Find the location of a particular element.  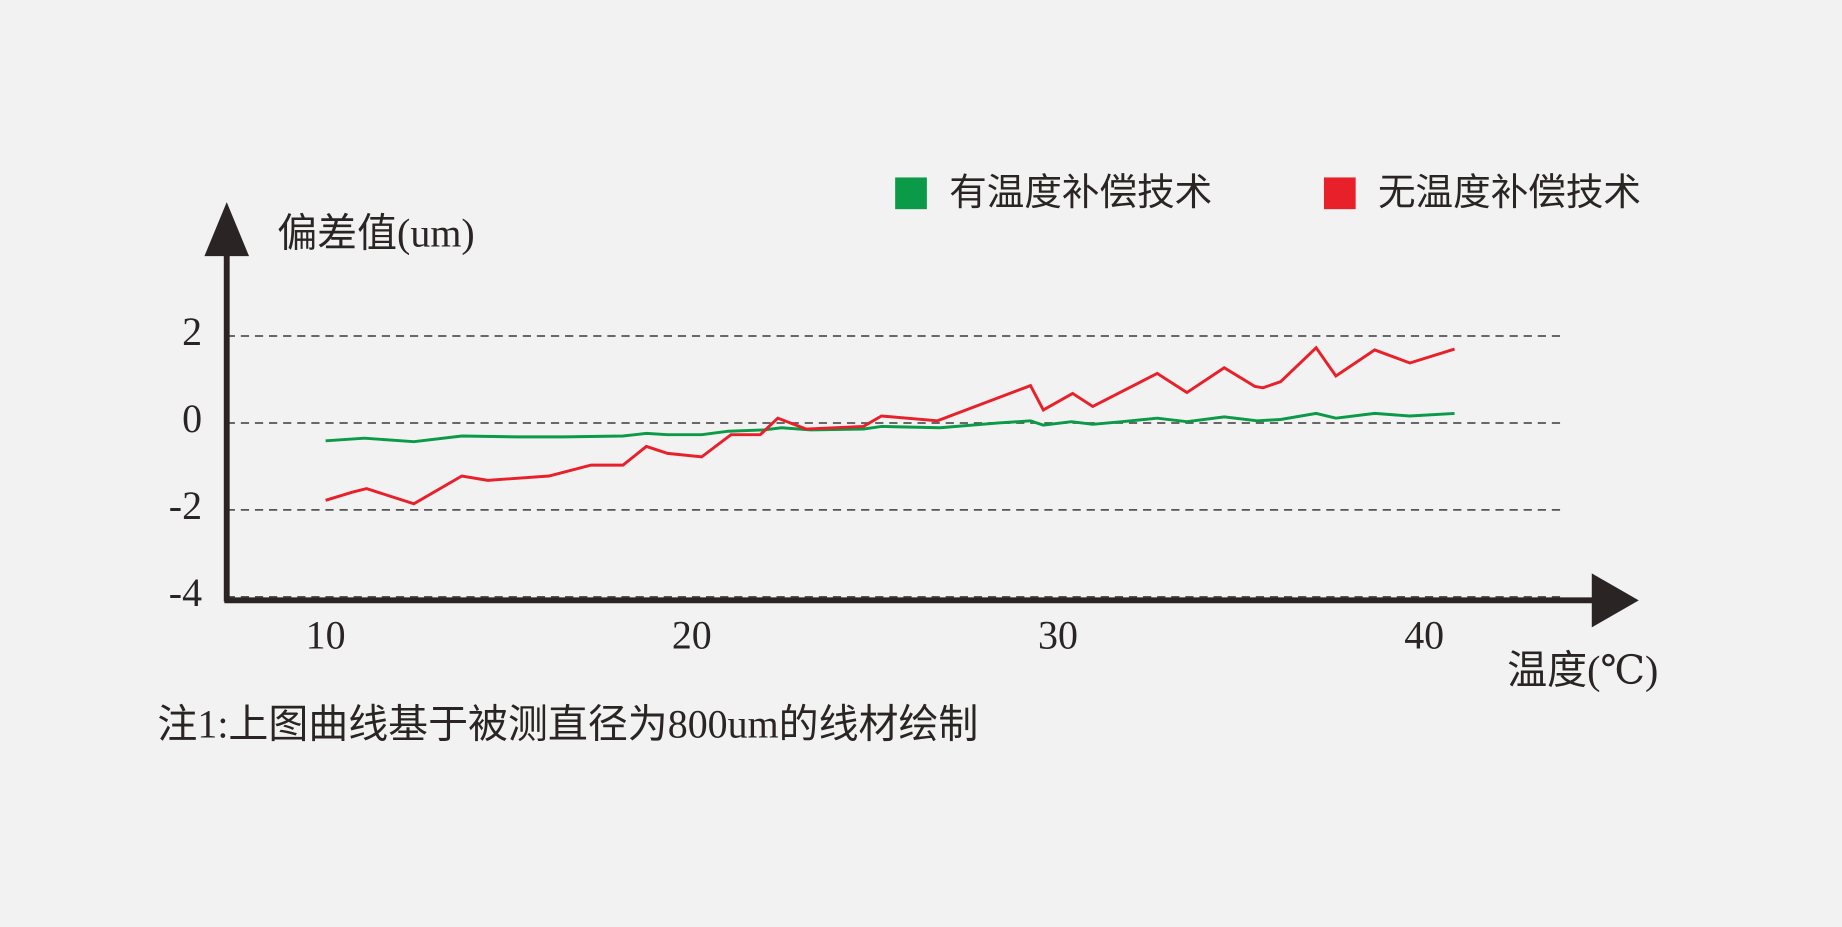

x-tick-label: 10 is located at coordinates (326, 634).